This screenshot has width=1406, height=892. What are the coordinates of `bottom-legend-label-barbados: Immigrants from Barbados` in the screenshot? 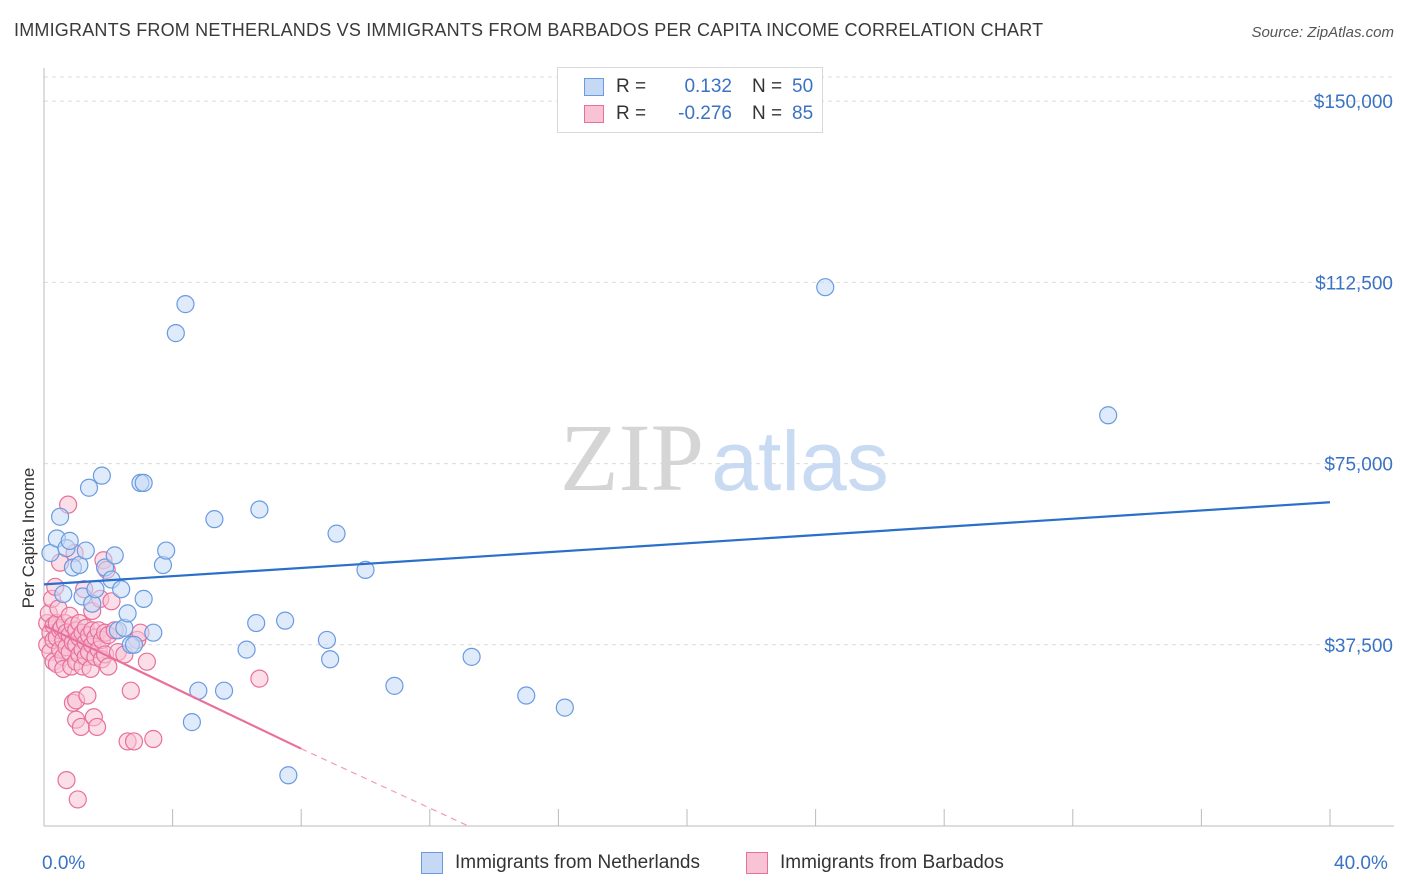 It's located at (892, 862).